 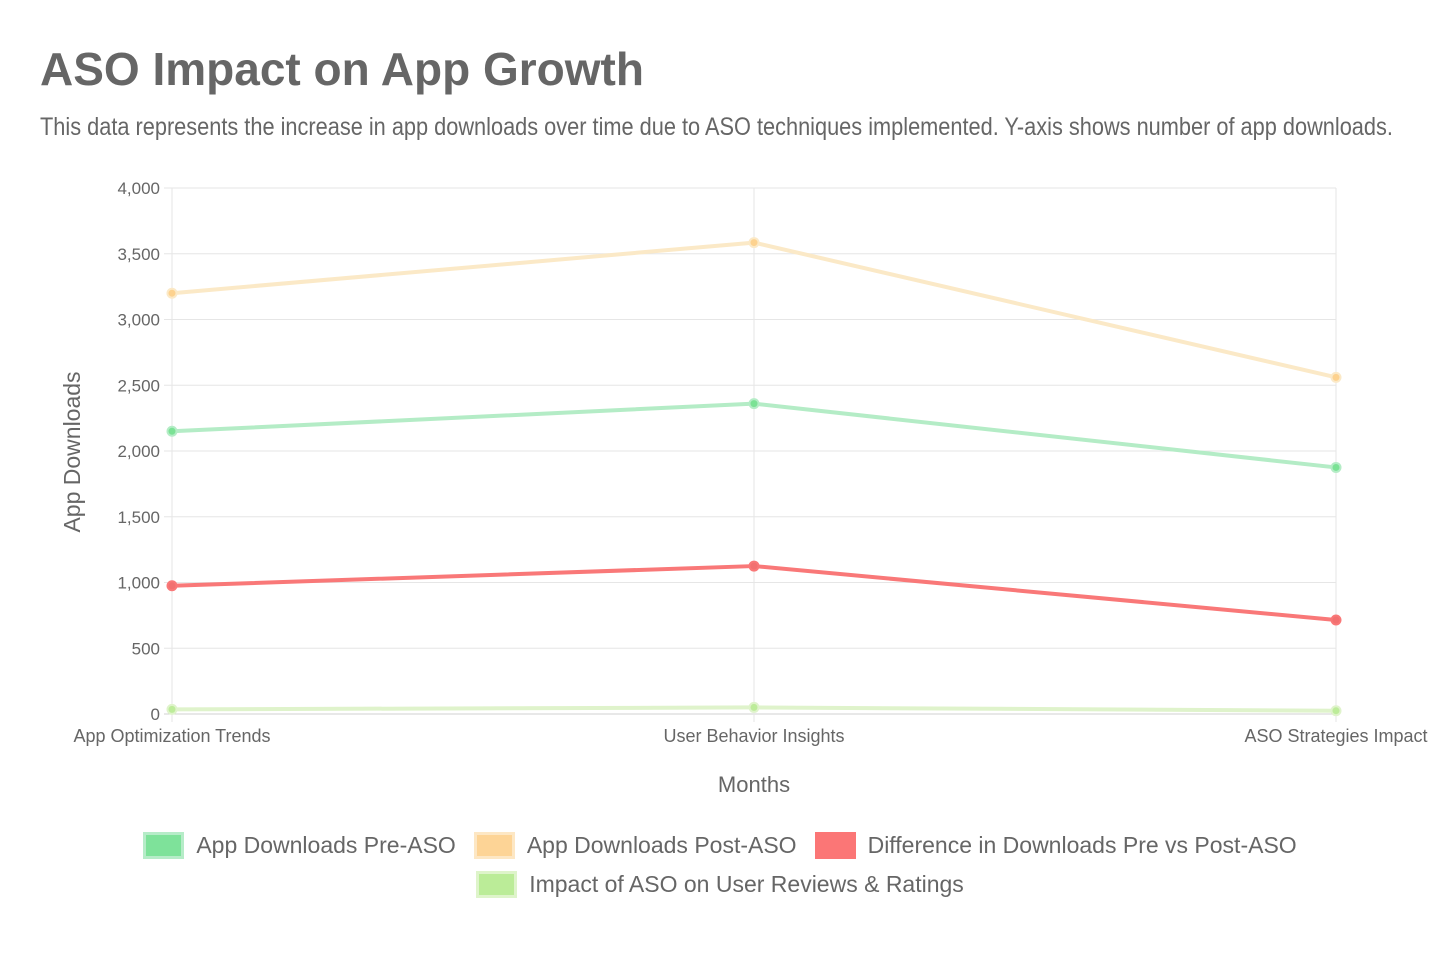 What do you see at coordinates (746, 884) in the screenshot?
I see `legend-label: Impact of ASO on User Reviews & Ratings` at bounding box center [746, 884].